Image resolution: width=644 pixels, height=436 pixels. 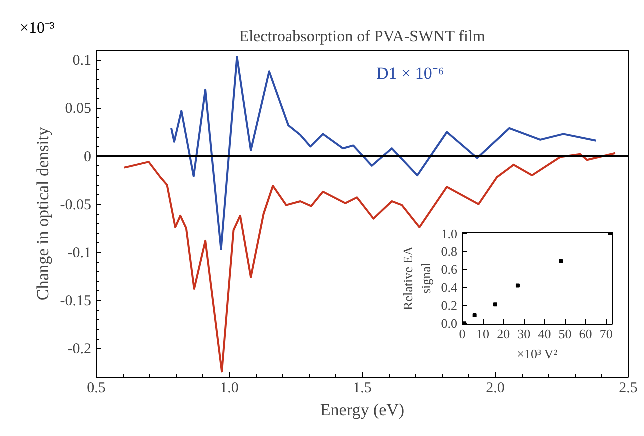 What do you see at coordinates (628, 388) in the screenshot?
I see `x-tick-label: 2.5` at bounding box center [628, 388].